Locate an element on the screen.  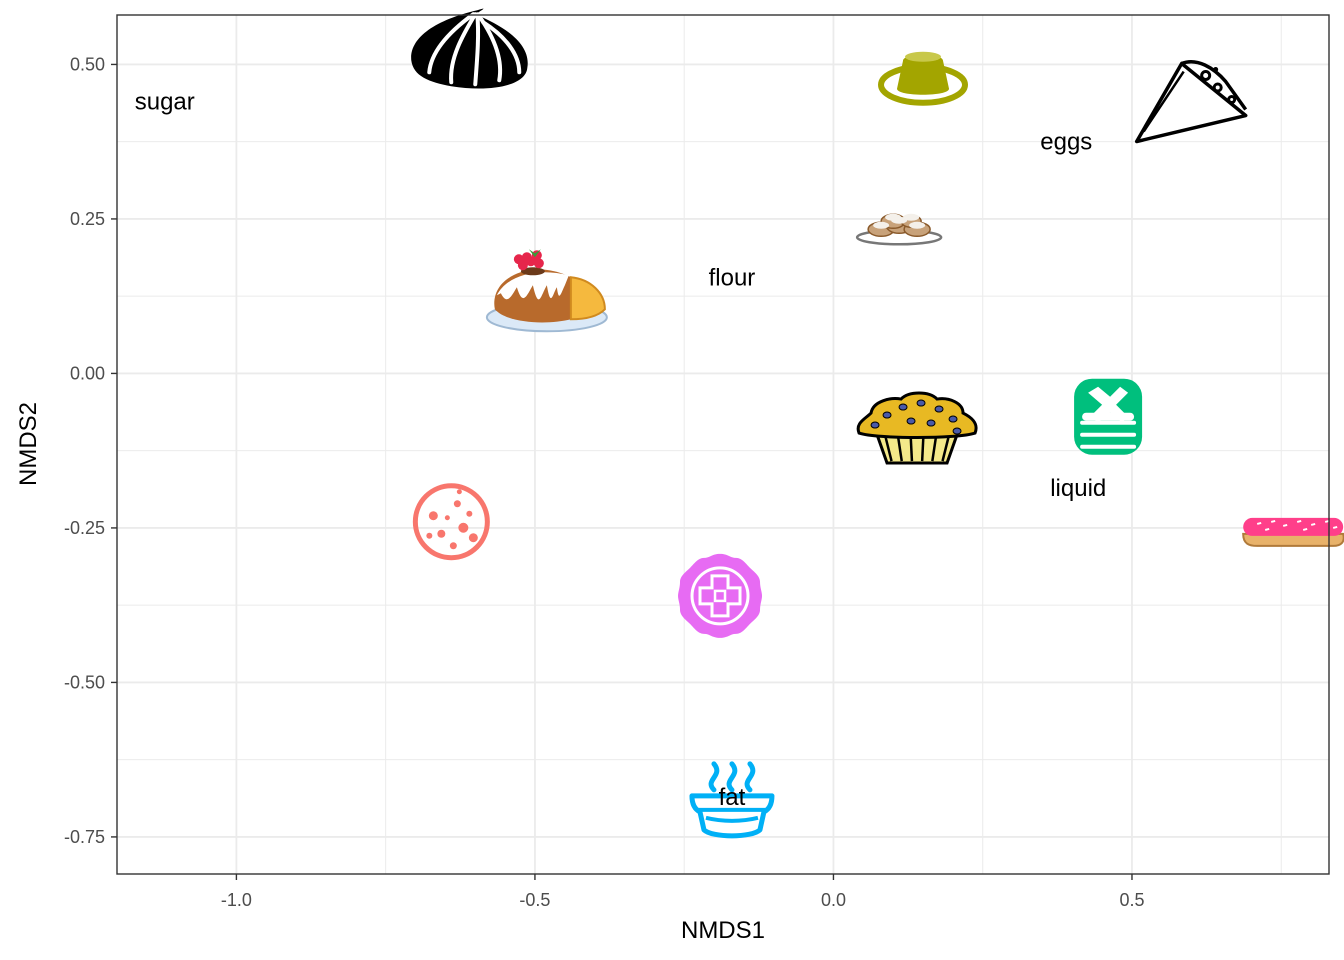
y-tick-label: -0.50 is located at coordinates (84, 682).